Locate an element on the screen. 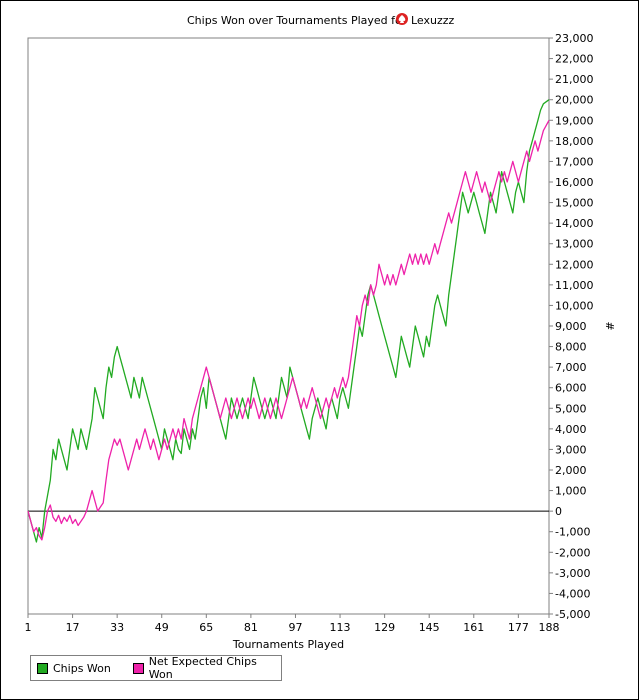 The height and width of the screenshot is (700, 639). x-tick-label: 81 is located at coordinates (251, 627).